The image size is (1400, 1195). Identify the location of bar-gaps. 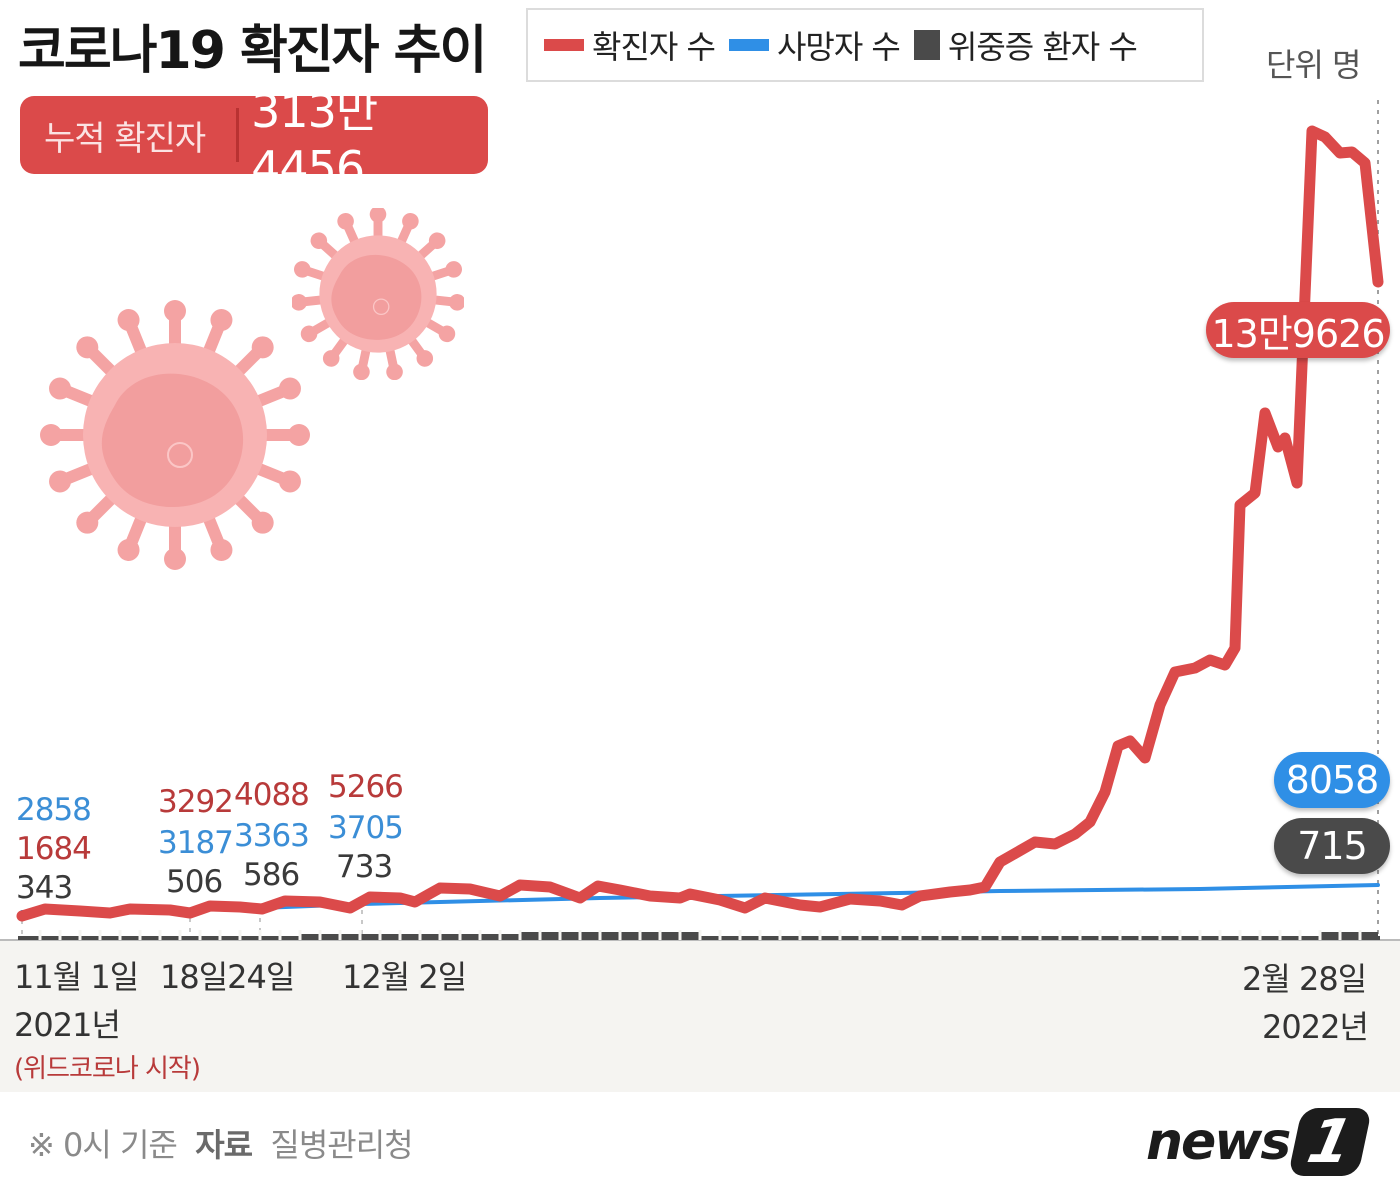
(700, 935).